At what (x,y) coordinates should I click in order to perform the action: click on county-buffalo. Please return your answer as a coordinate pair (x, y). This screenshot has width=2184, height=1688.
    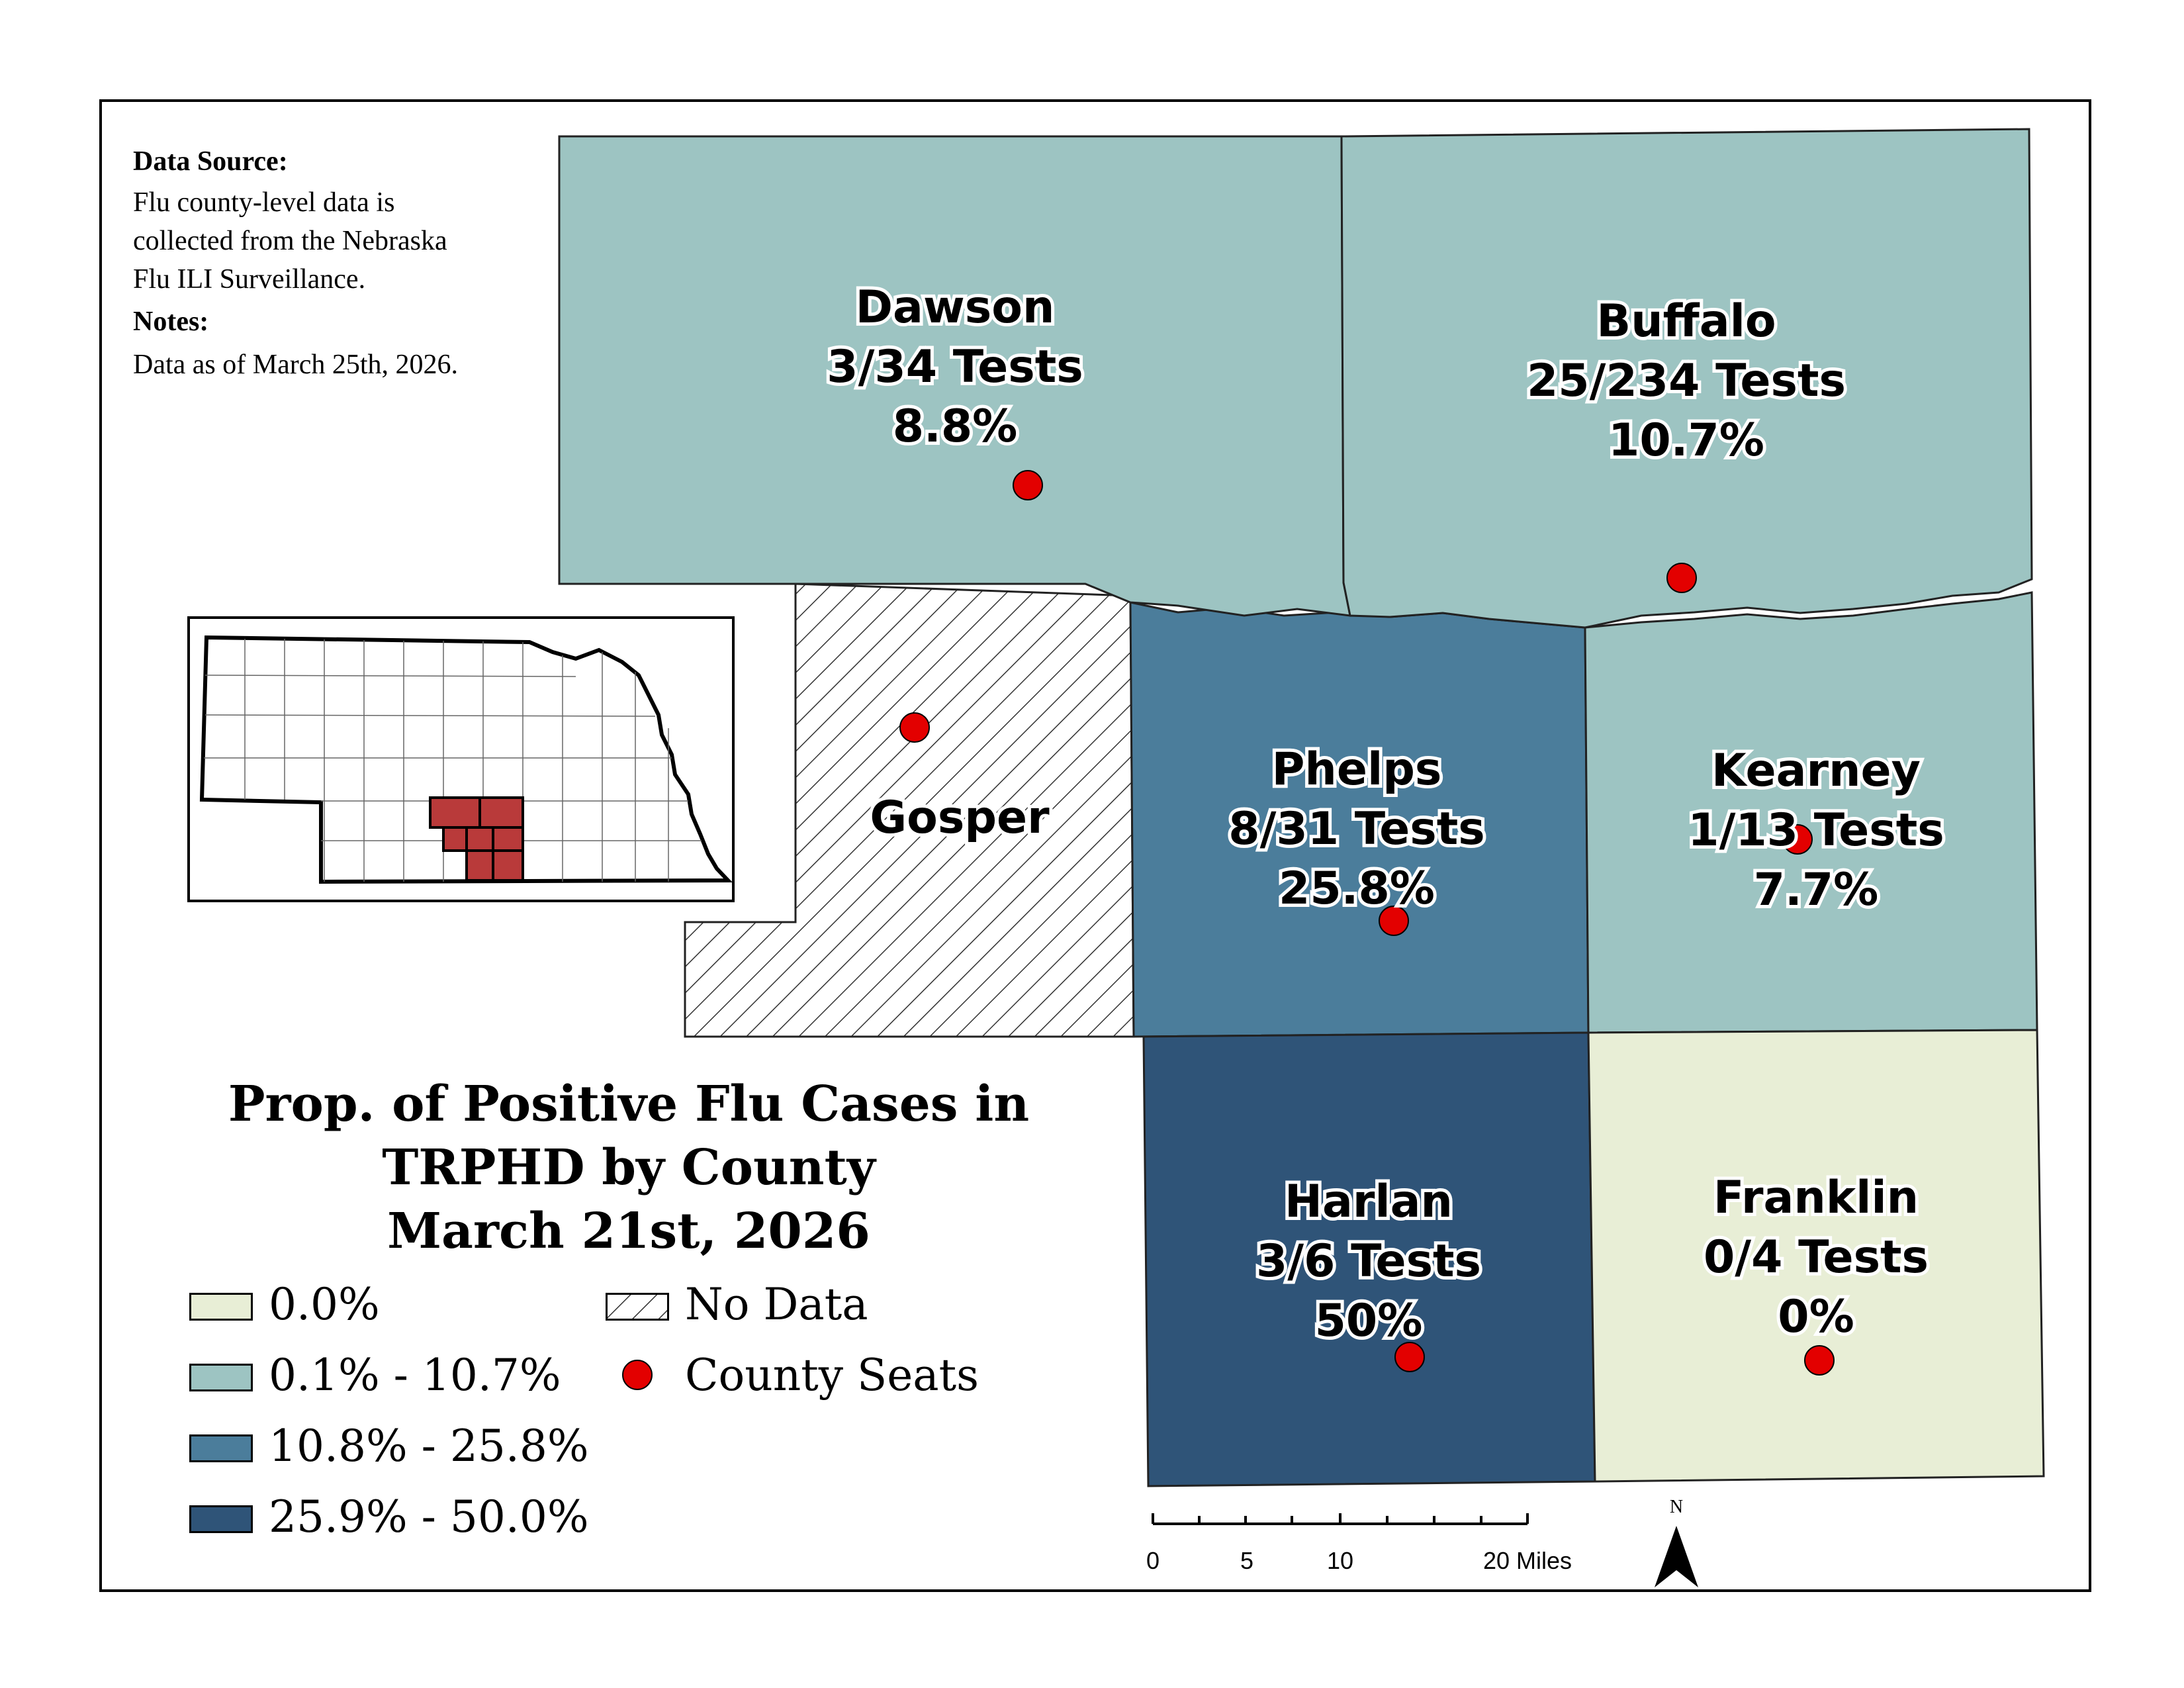
    Looking at the image, I should click on (1686, 378).